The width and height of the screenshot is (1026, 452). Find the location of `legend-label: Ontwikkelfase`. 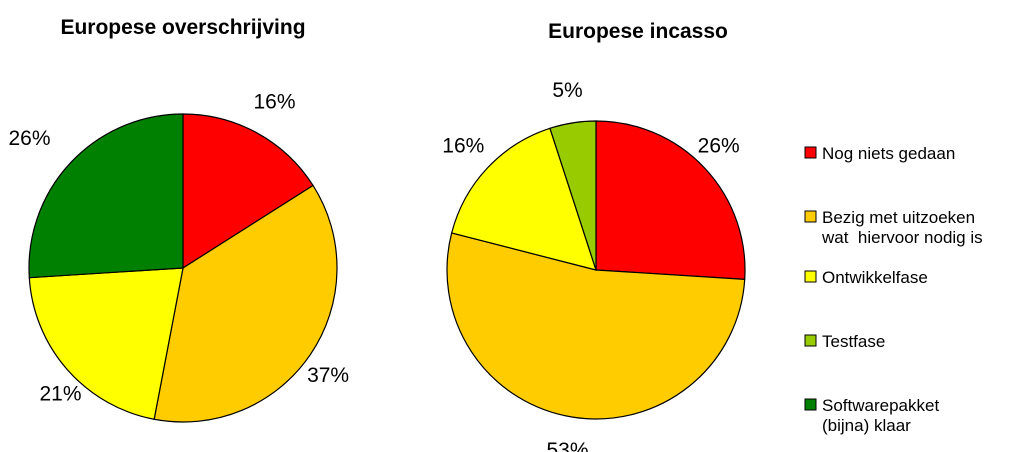

legend-label: Ontwikkelfase is located at coordinates (875, 277).